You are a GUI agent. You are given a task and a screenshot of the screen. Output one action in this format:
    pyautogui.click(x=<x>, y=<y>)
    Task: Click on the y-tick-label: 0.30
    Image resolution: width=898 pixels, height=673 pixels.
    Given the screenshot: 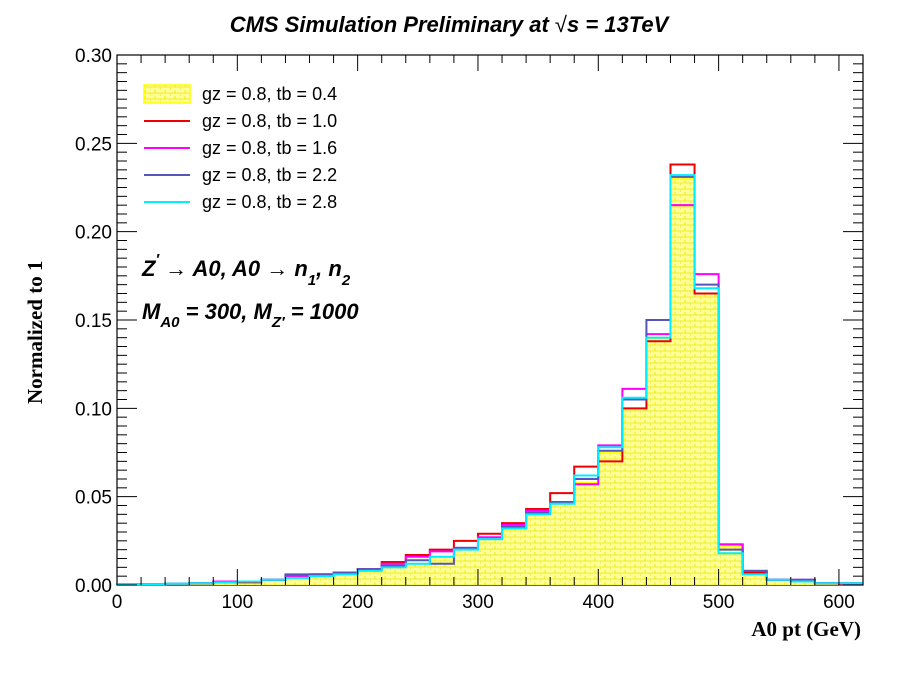 What is the action you would take?
    pyautogui.click(x=93, y=56)
    